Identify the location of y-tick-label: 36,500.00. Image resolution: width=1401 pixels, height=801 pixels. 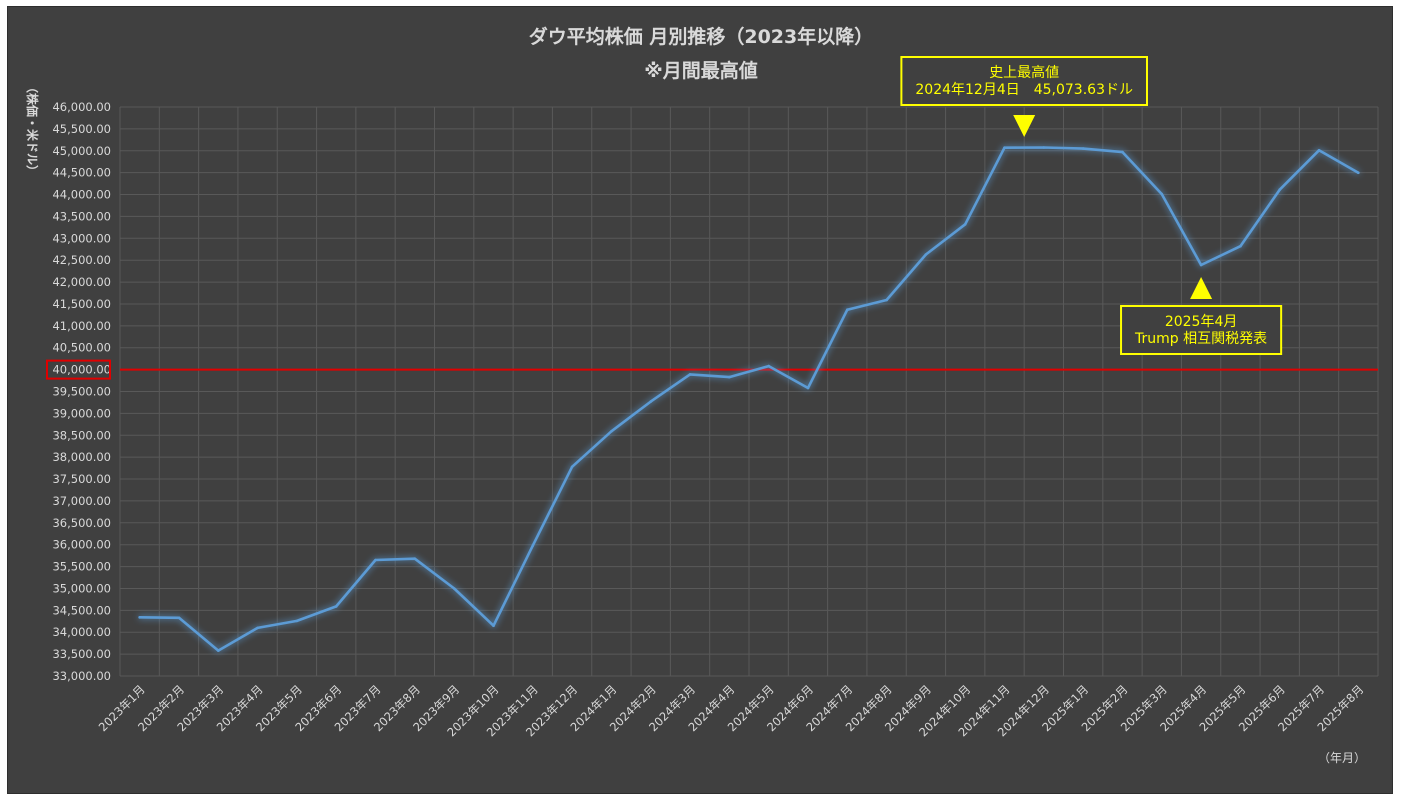
(81, 523).